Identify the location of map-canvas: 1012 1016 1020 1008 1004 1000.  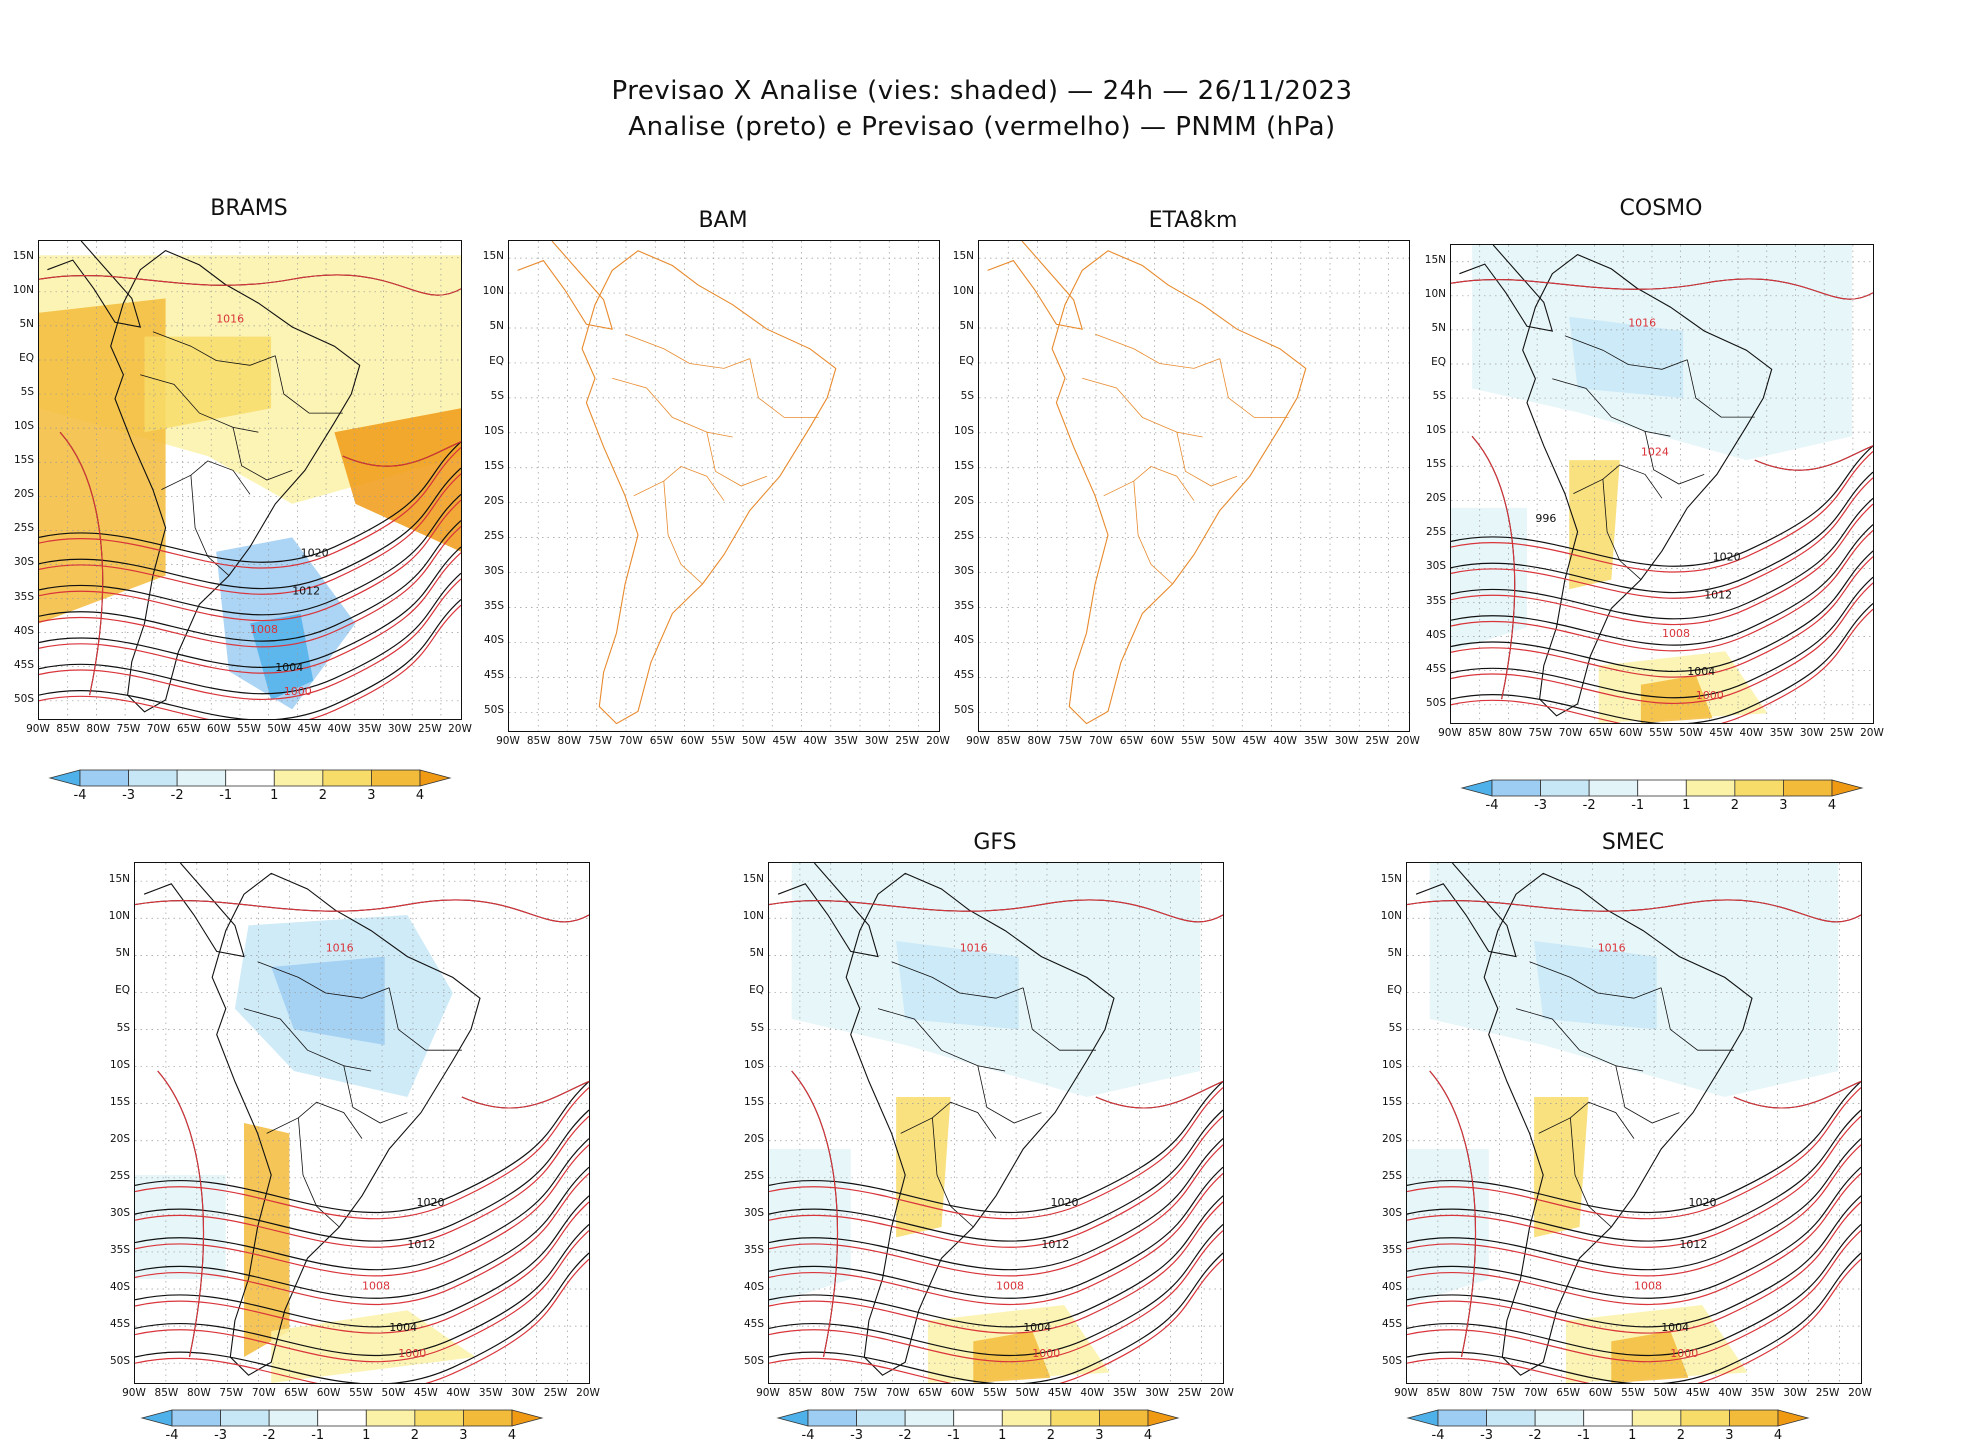
(996, 1123).